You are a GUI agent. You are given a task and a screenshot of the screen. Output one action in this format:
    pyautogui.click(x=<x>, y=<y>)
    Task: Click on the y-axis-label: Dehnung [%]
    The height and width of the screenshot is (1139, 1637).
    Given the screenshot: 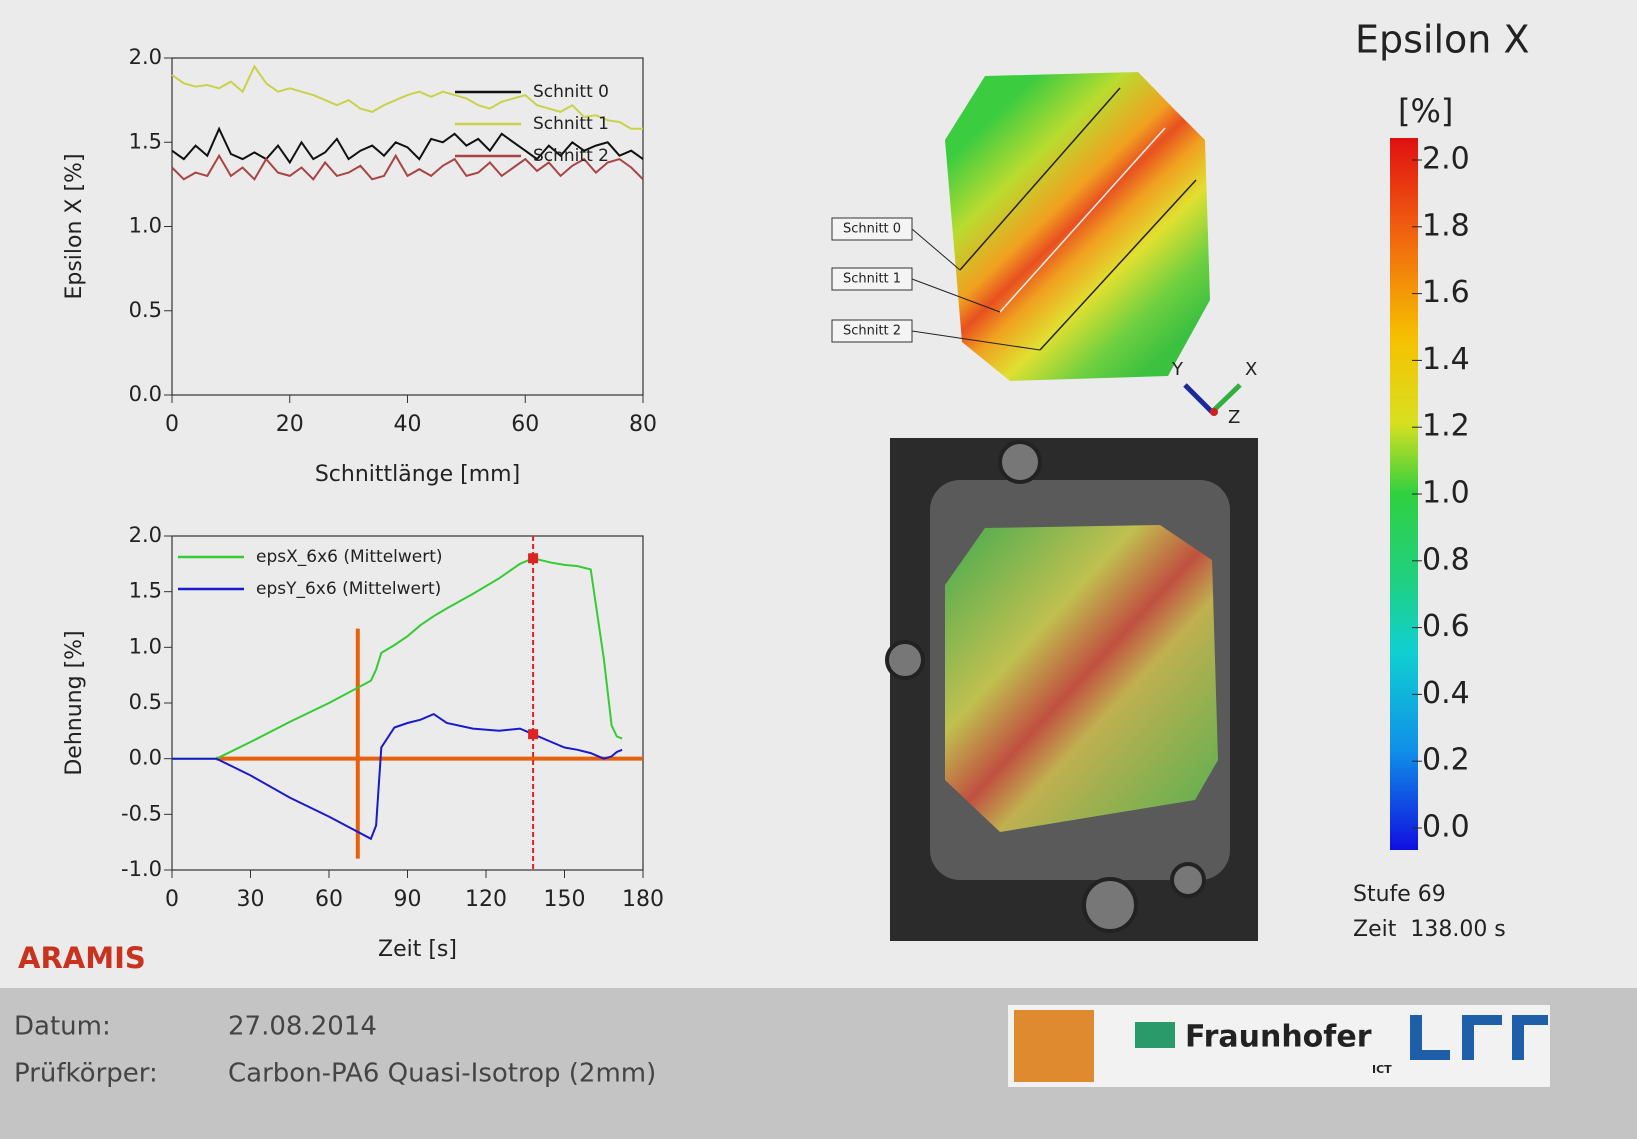 What is the action you would take?
    pyautogui.click(x=74, y=702)
    